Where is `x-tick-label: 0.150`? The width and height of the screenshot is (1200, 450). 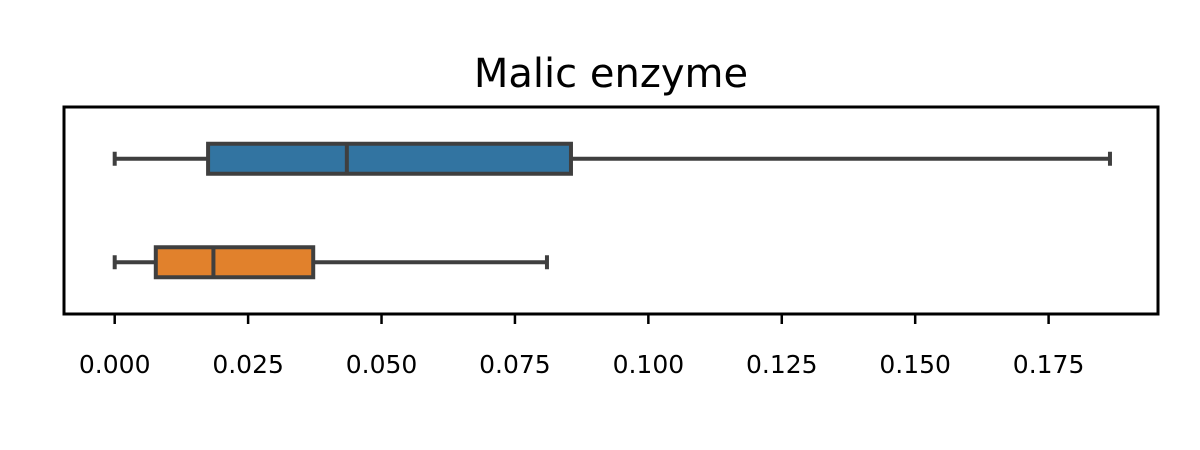 x-tick-label: 0.150 is located at coordinates (915, 364).